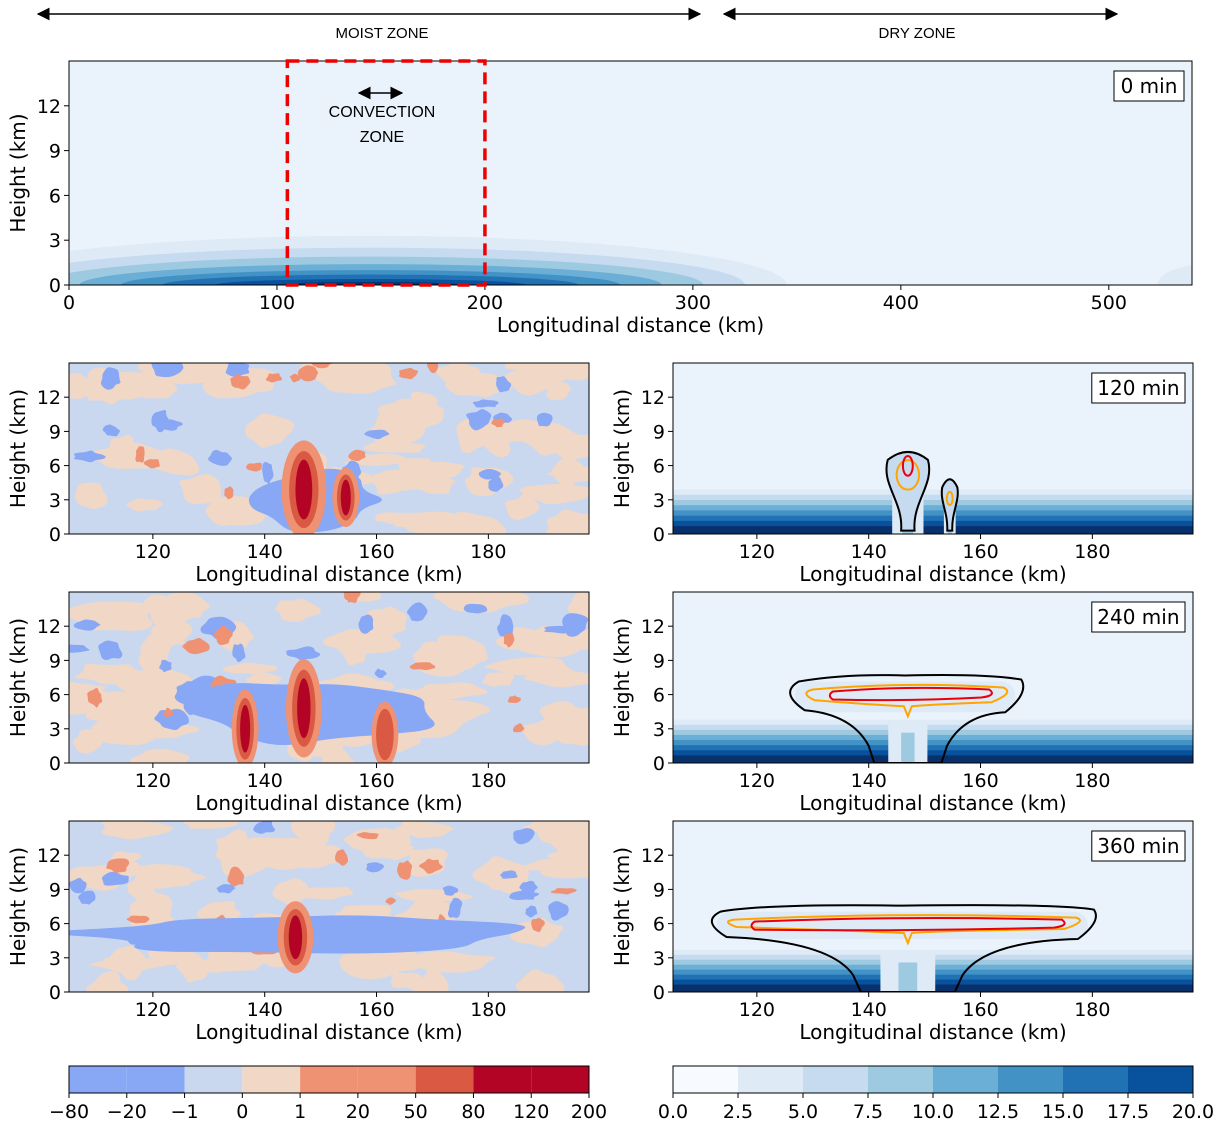 The width and height of the screenshot is (1231, 1125). Describe the element at coordinates (589, 1111) in the screenshot. I see `colorbar-tick-label: 200` at that location.